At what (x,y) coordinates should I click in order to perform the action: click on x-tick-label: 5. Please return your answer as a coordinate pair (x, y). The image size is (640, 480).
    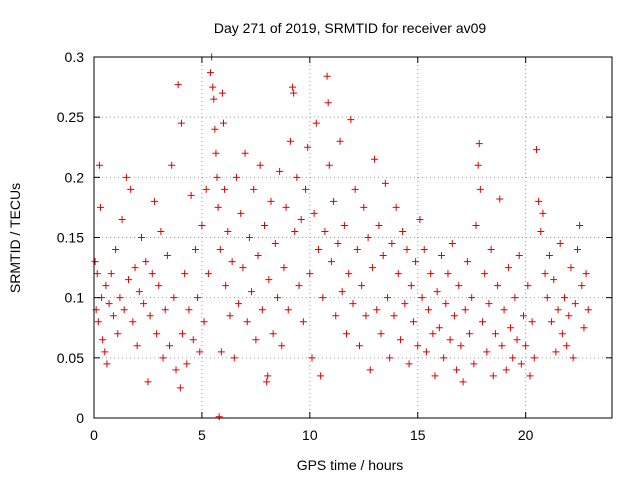
    Looking at the image, I should click on (202, 435).